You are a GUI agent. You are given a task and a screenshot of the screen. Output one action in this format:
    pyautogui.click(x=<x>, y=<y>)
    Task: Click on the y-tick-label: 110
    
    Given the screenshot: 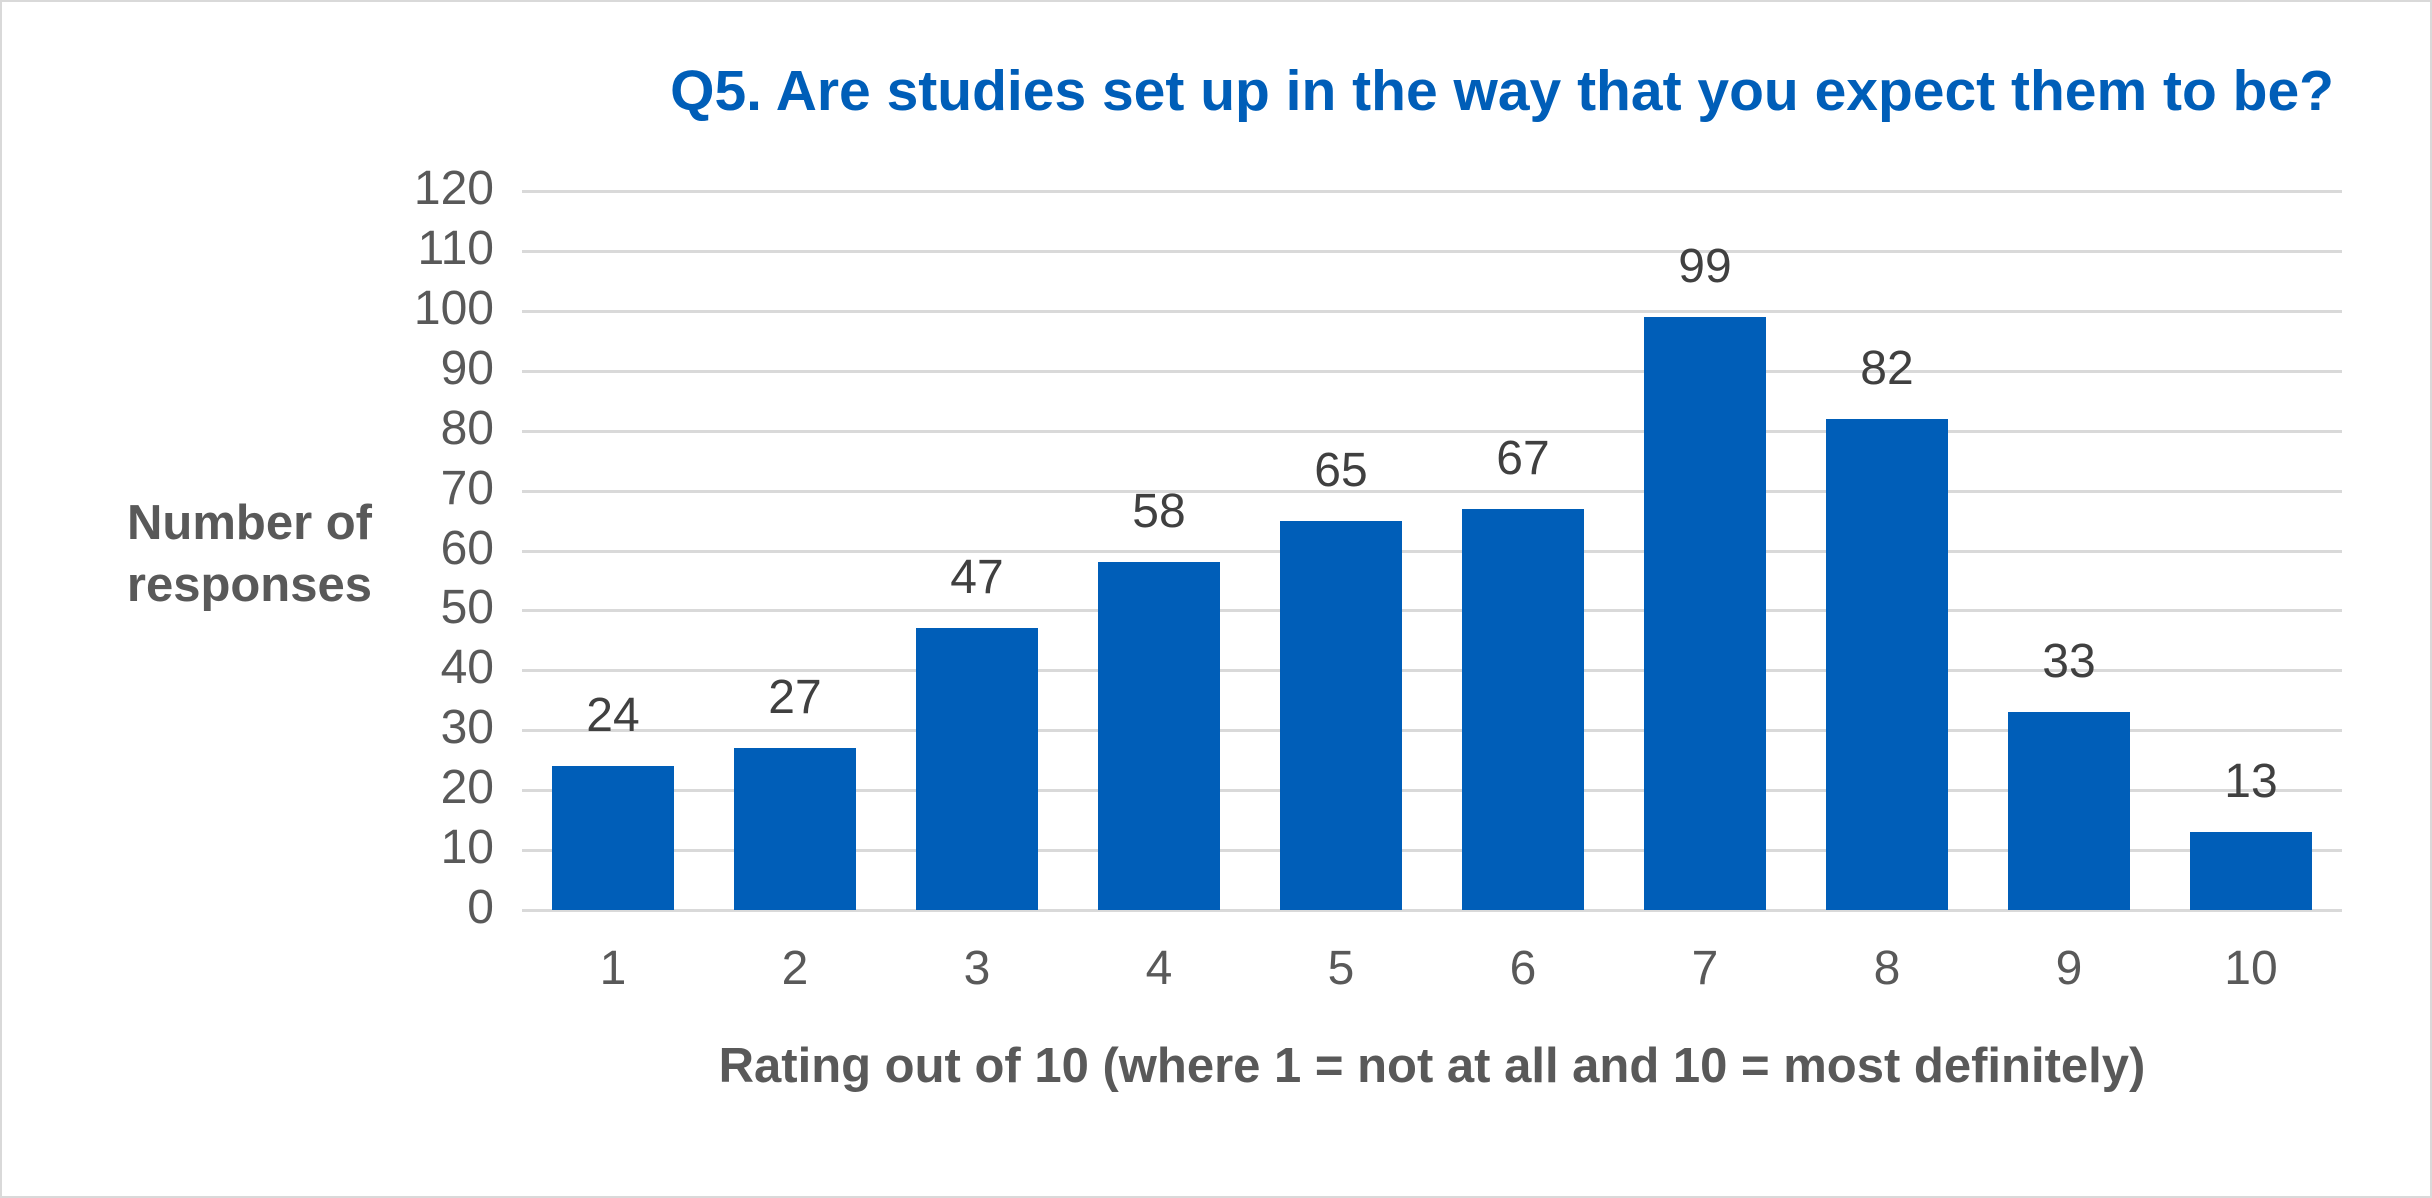 What is the action you would take?
    pyautogui.click(x=455, y=248)
    